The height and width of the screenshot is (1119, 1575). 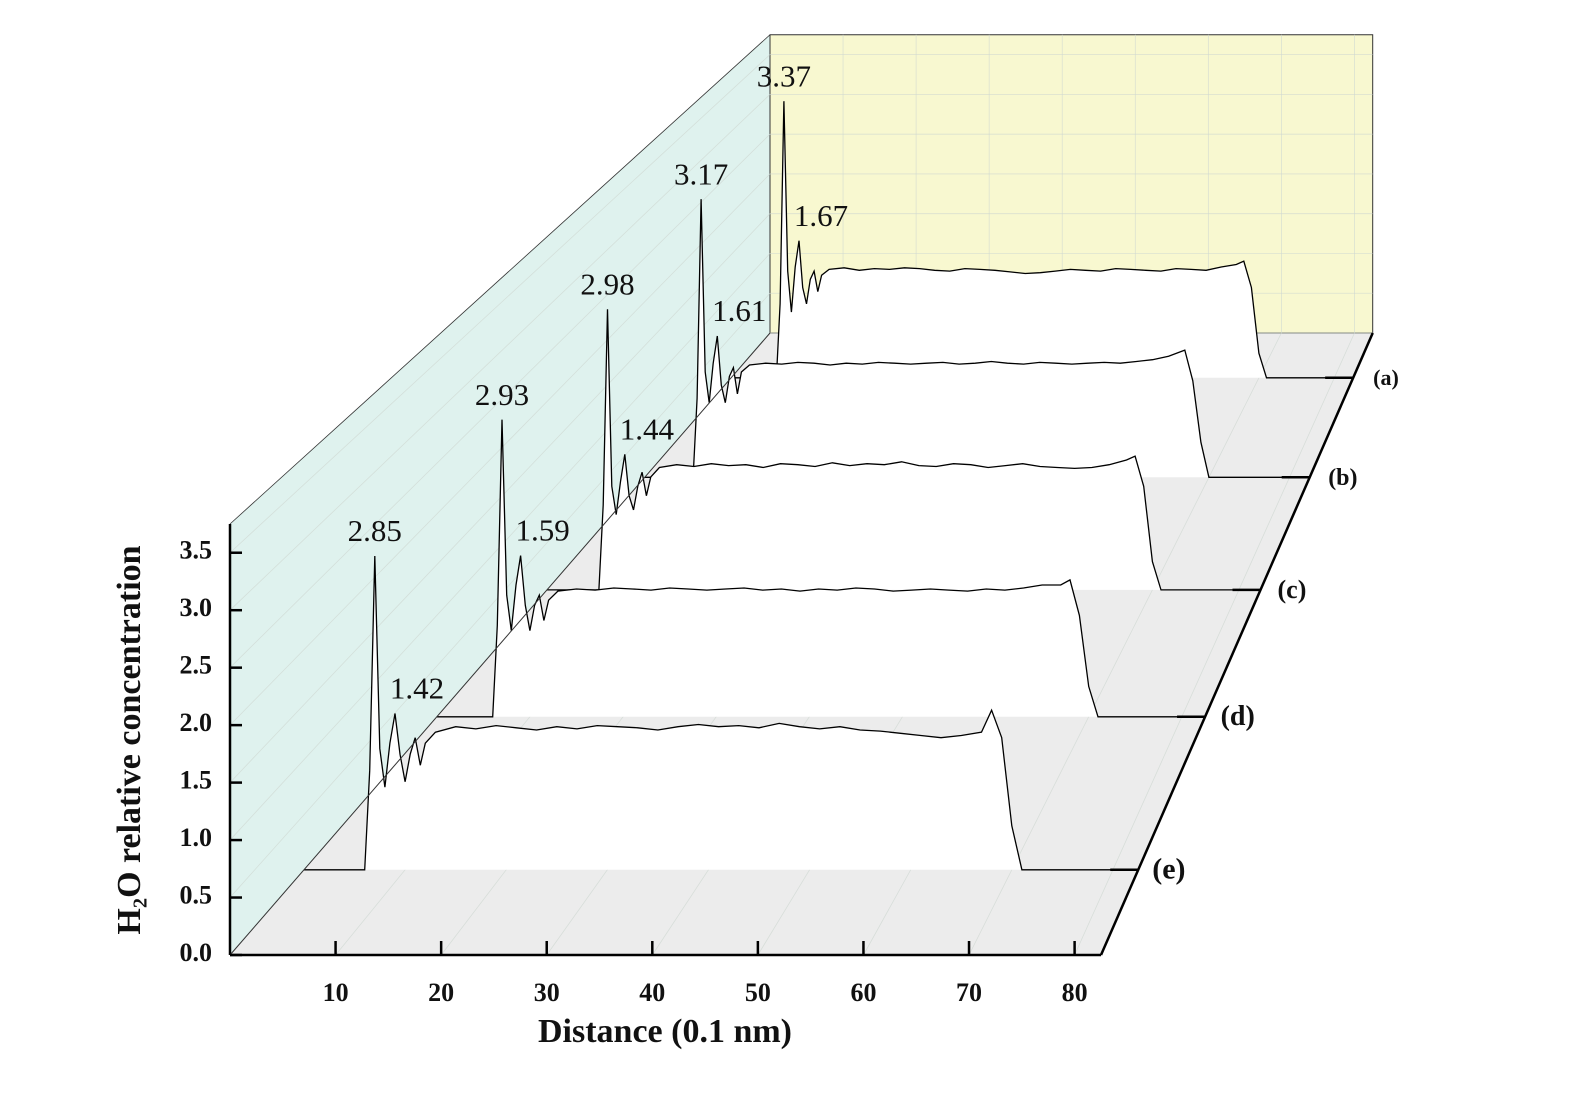 What do you see at coordinates (607, 283) in the screenshot?
I see `data-label: 2.98` at bounding box center [607, 283].